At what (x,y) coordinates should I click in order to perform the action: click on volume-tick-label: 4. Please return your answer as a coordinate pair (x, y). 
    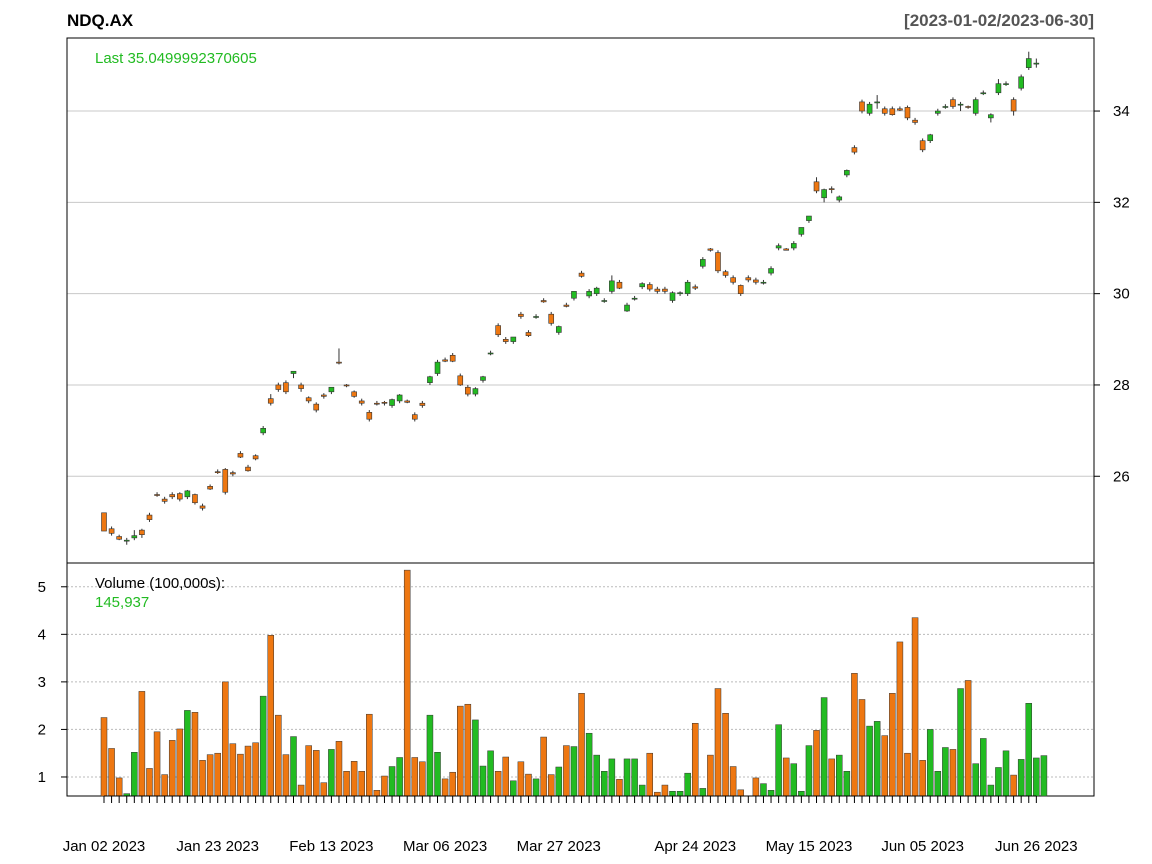
    Looking at the image, I should click on (42, 634).